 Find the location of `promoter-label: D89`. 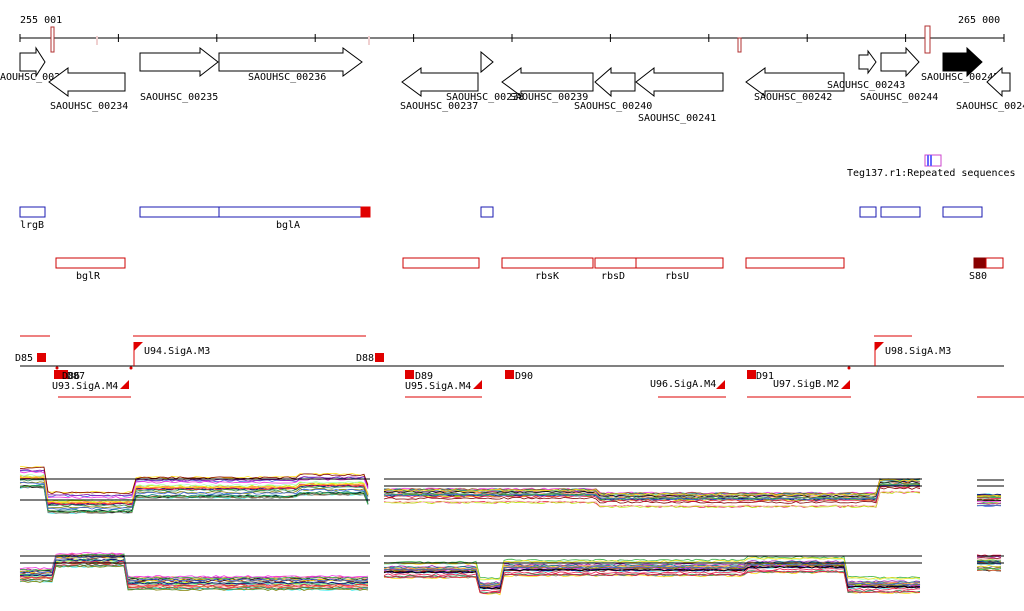

promoter-label: D89 is located at coordinates (424, 376).